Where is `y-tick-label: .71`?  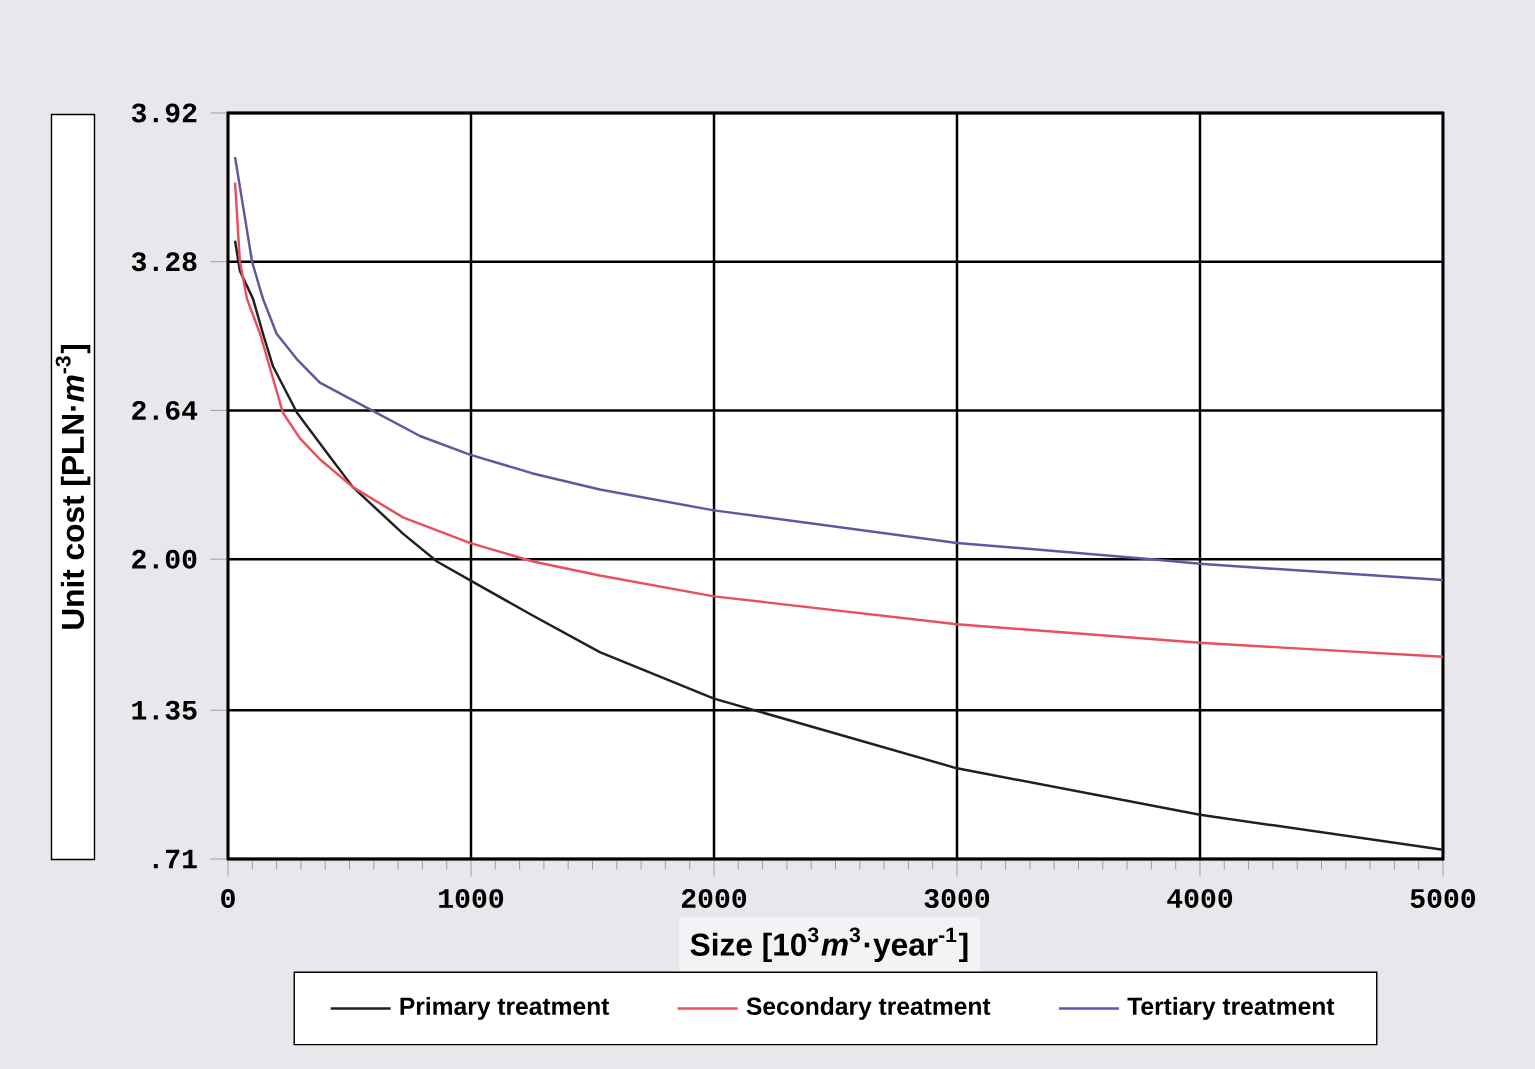 y-tick-label: .71 is located at coordinates (175, 859).